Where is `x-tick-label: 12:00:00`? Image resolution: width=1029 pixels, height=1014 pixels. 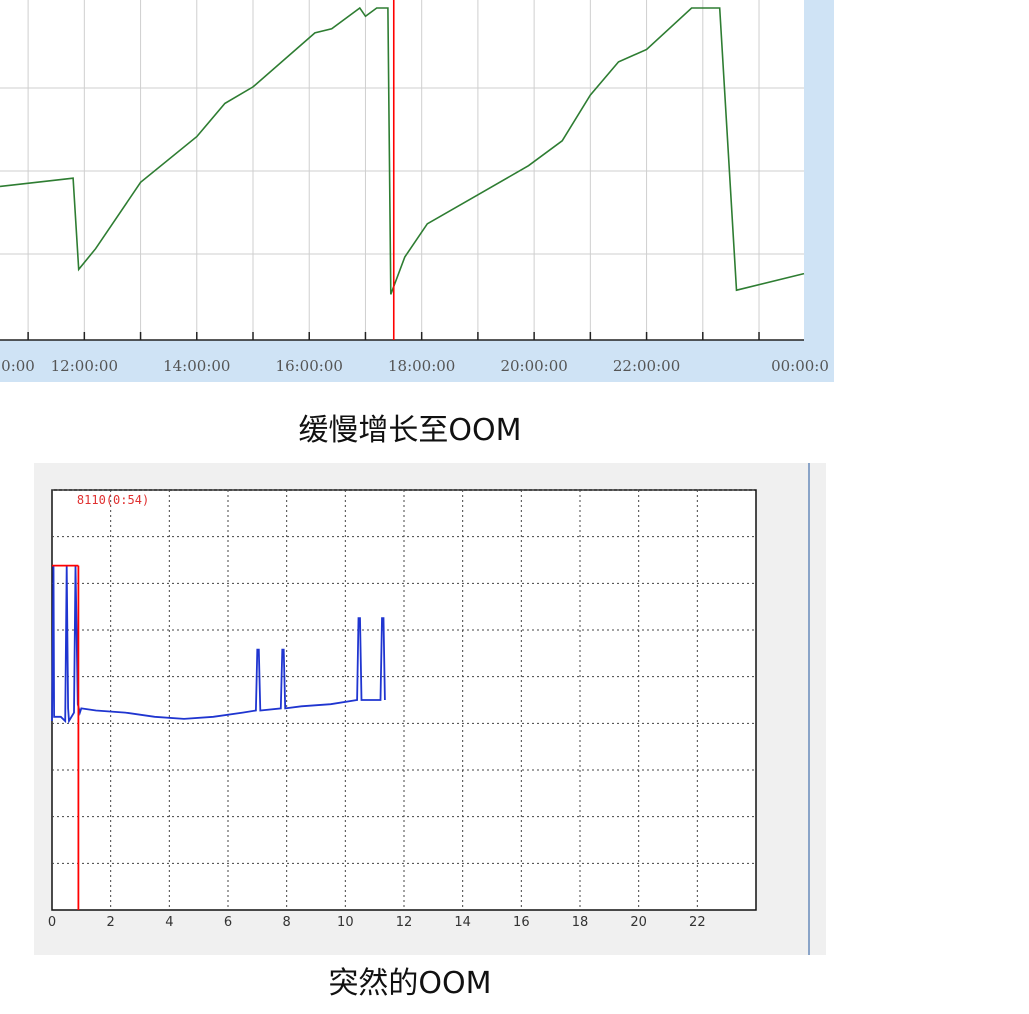 x-tick-label: 12:00:00 is located at coordinates (84, 366).